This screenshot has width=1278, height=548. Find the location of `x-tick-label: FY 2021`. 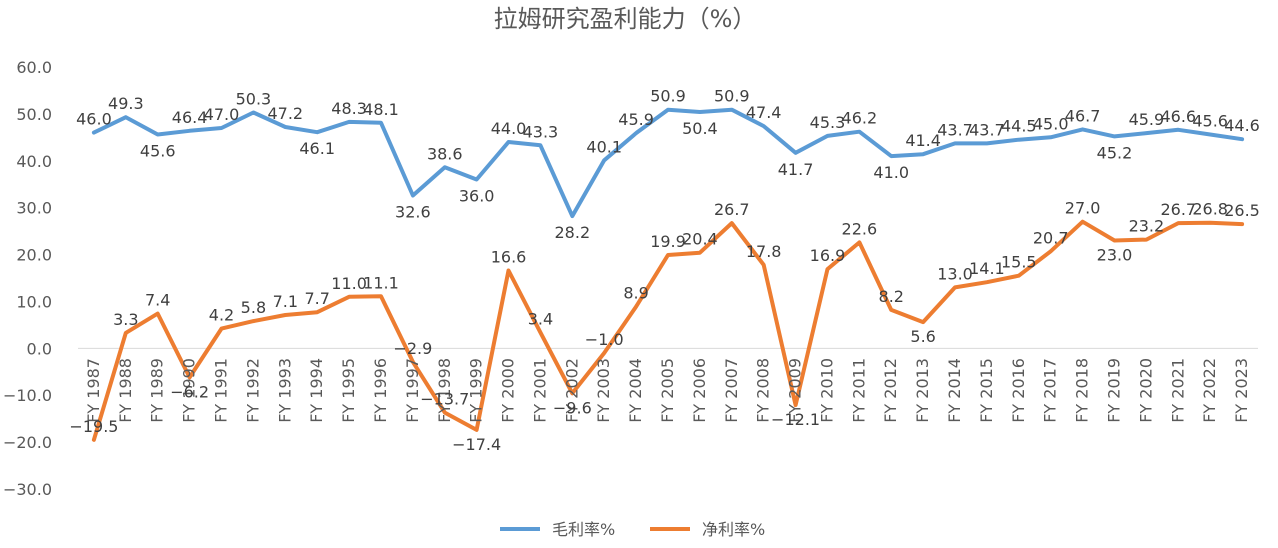

x-tick-label: FY 2021 is located at coordinates (1177, 390).